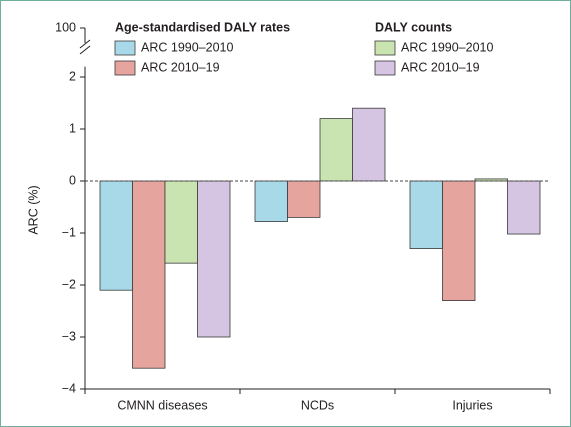 The height and width of the screenshot is (427, 571). I want to click on y-tick-label: −2, so click(69, 284).